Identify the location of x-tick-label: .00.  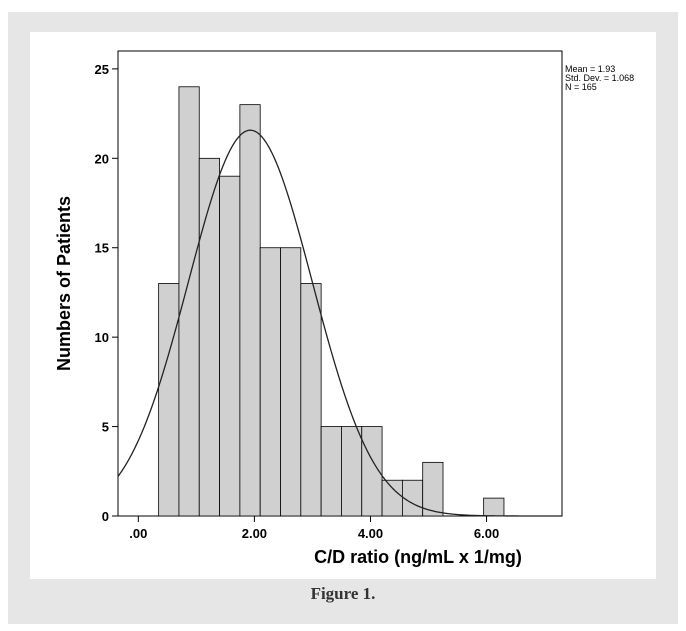
(138, 533).